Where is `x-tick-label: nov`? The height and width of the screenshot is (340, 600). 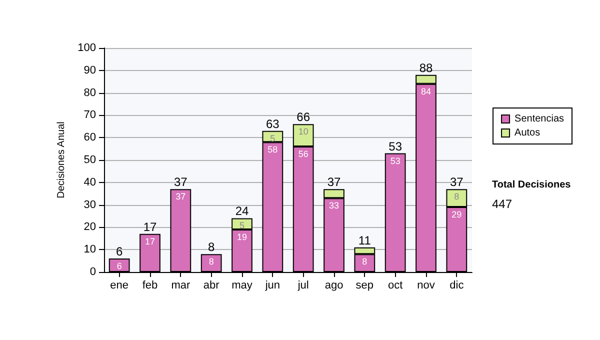 x-tick-label: nov is located at coordinates (426, 286).